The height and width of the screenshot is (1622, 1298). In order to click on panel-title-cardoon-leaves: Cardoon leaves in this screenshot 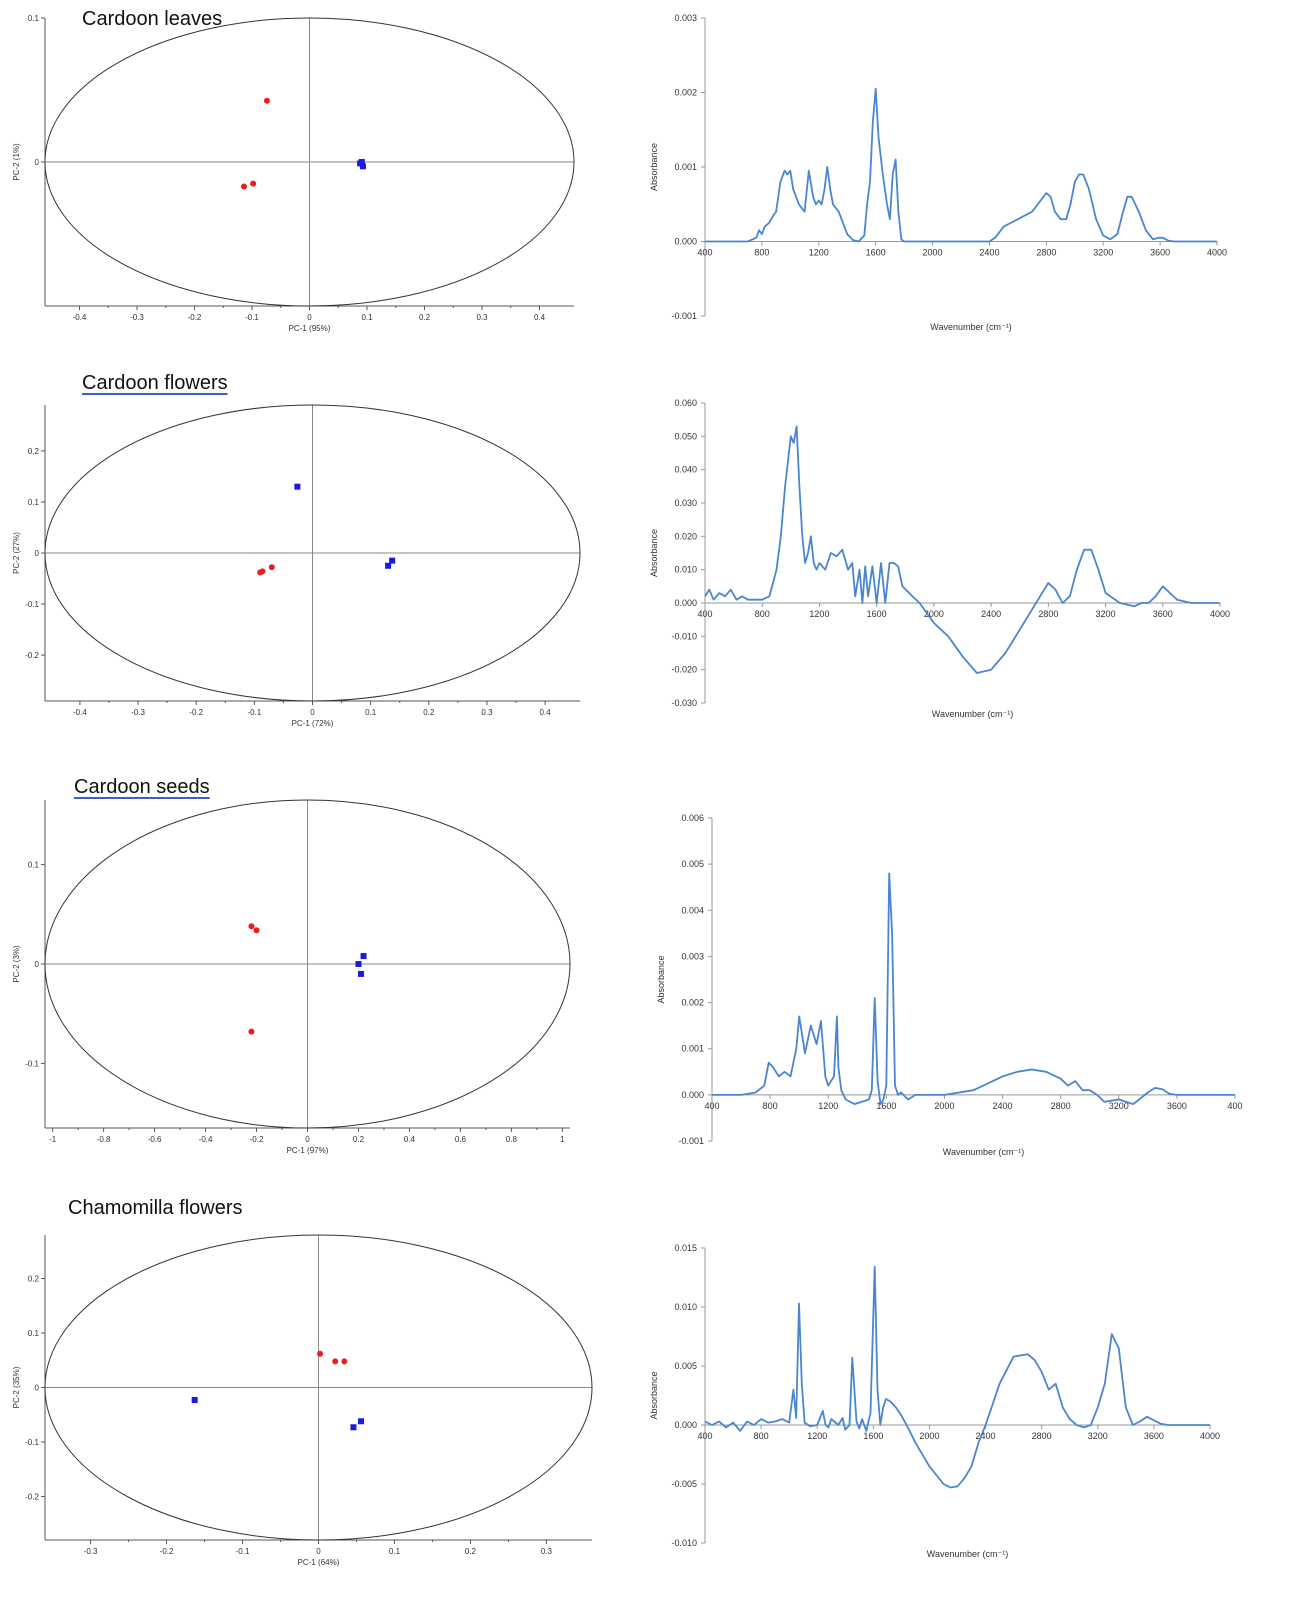, I will do `click(152, 19)`.